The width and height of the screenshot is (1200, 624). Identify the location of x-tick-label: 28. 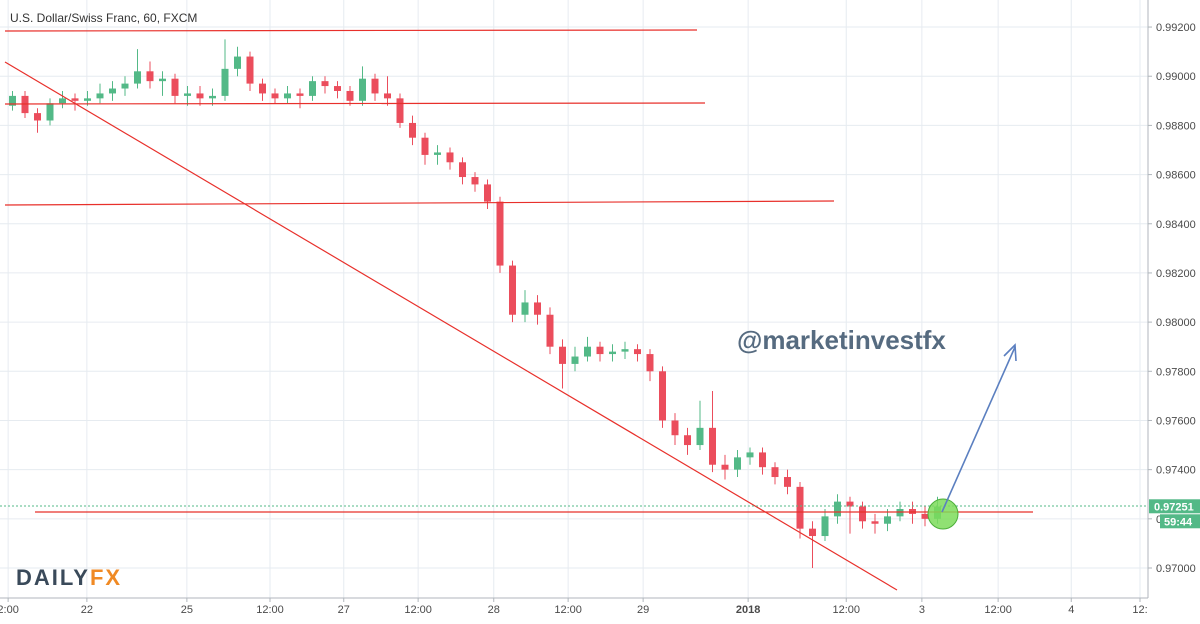
(494, 610).